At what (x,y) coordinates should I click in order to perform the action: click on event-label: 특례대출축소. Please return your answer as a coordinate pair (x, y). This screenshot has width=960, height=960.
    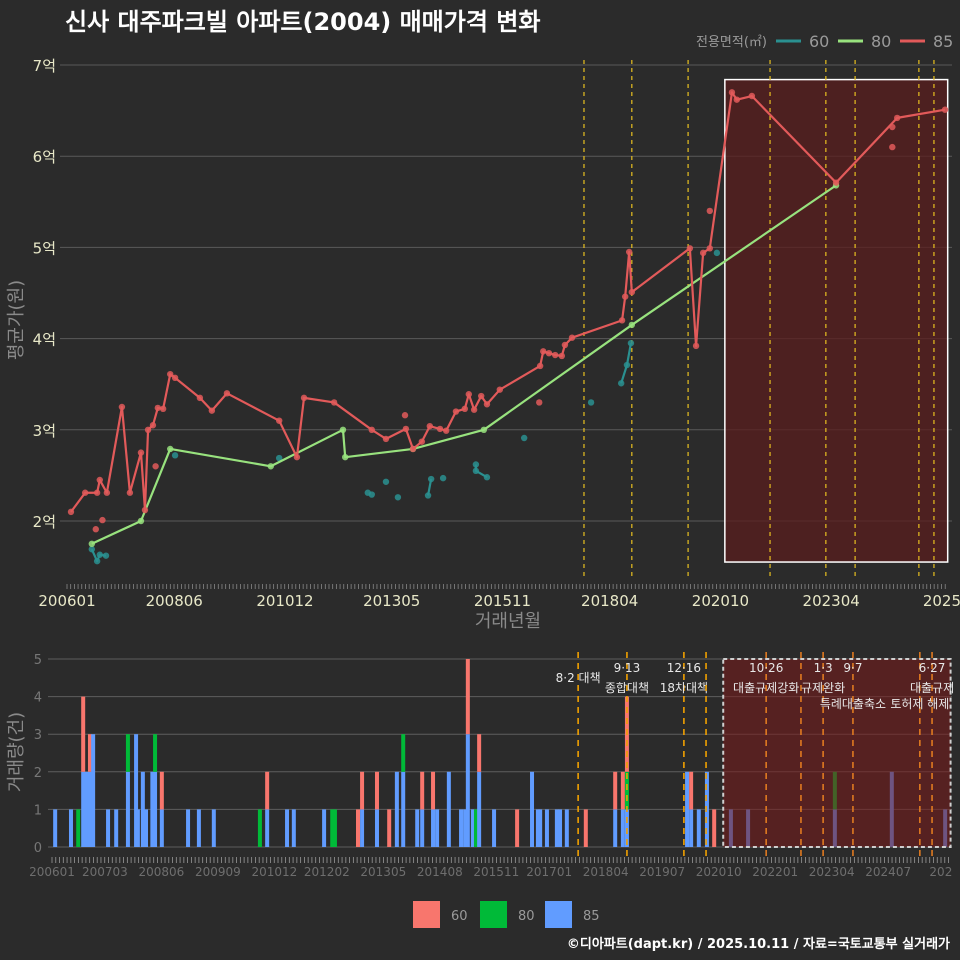
    Looking at the image, I should click on (853, 704).